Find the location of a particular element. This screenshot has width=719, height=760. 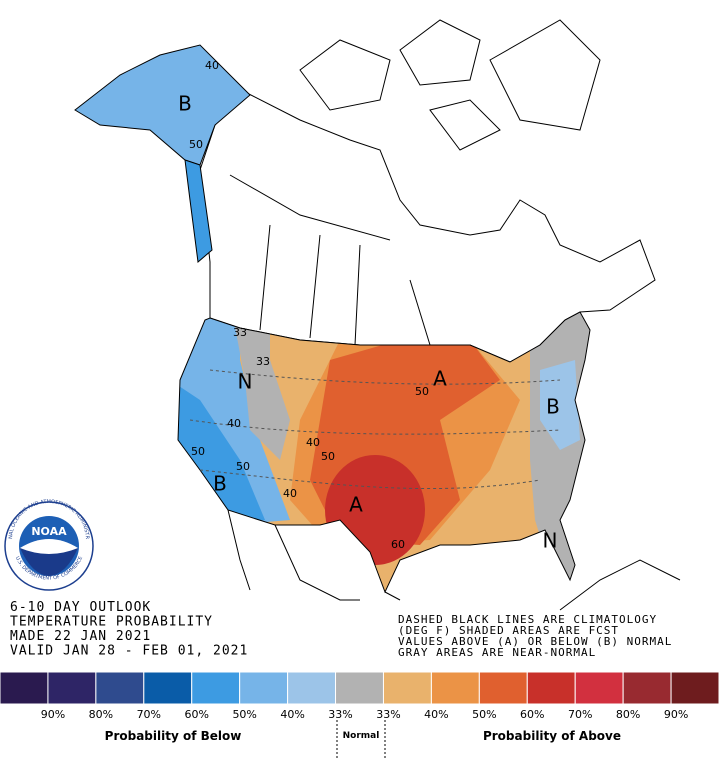

note-line: GRAY AREAS ARE NEAR-NORMAL is located at coordinates (497, 652).